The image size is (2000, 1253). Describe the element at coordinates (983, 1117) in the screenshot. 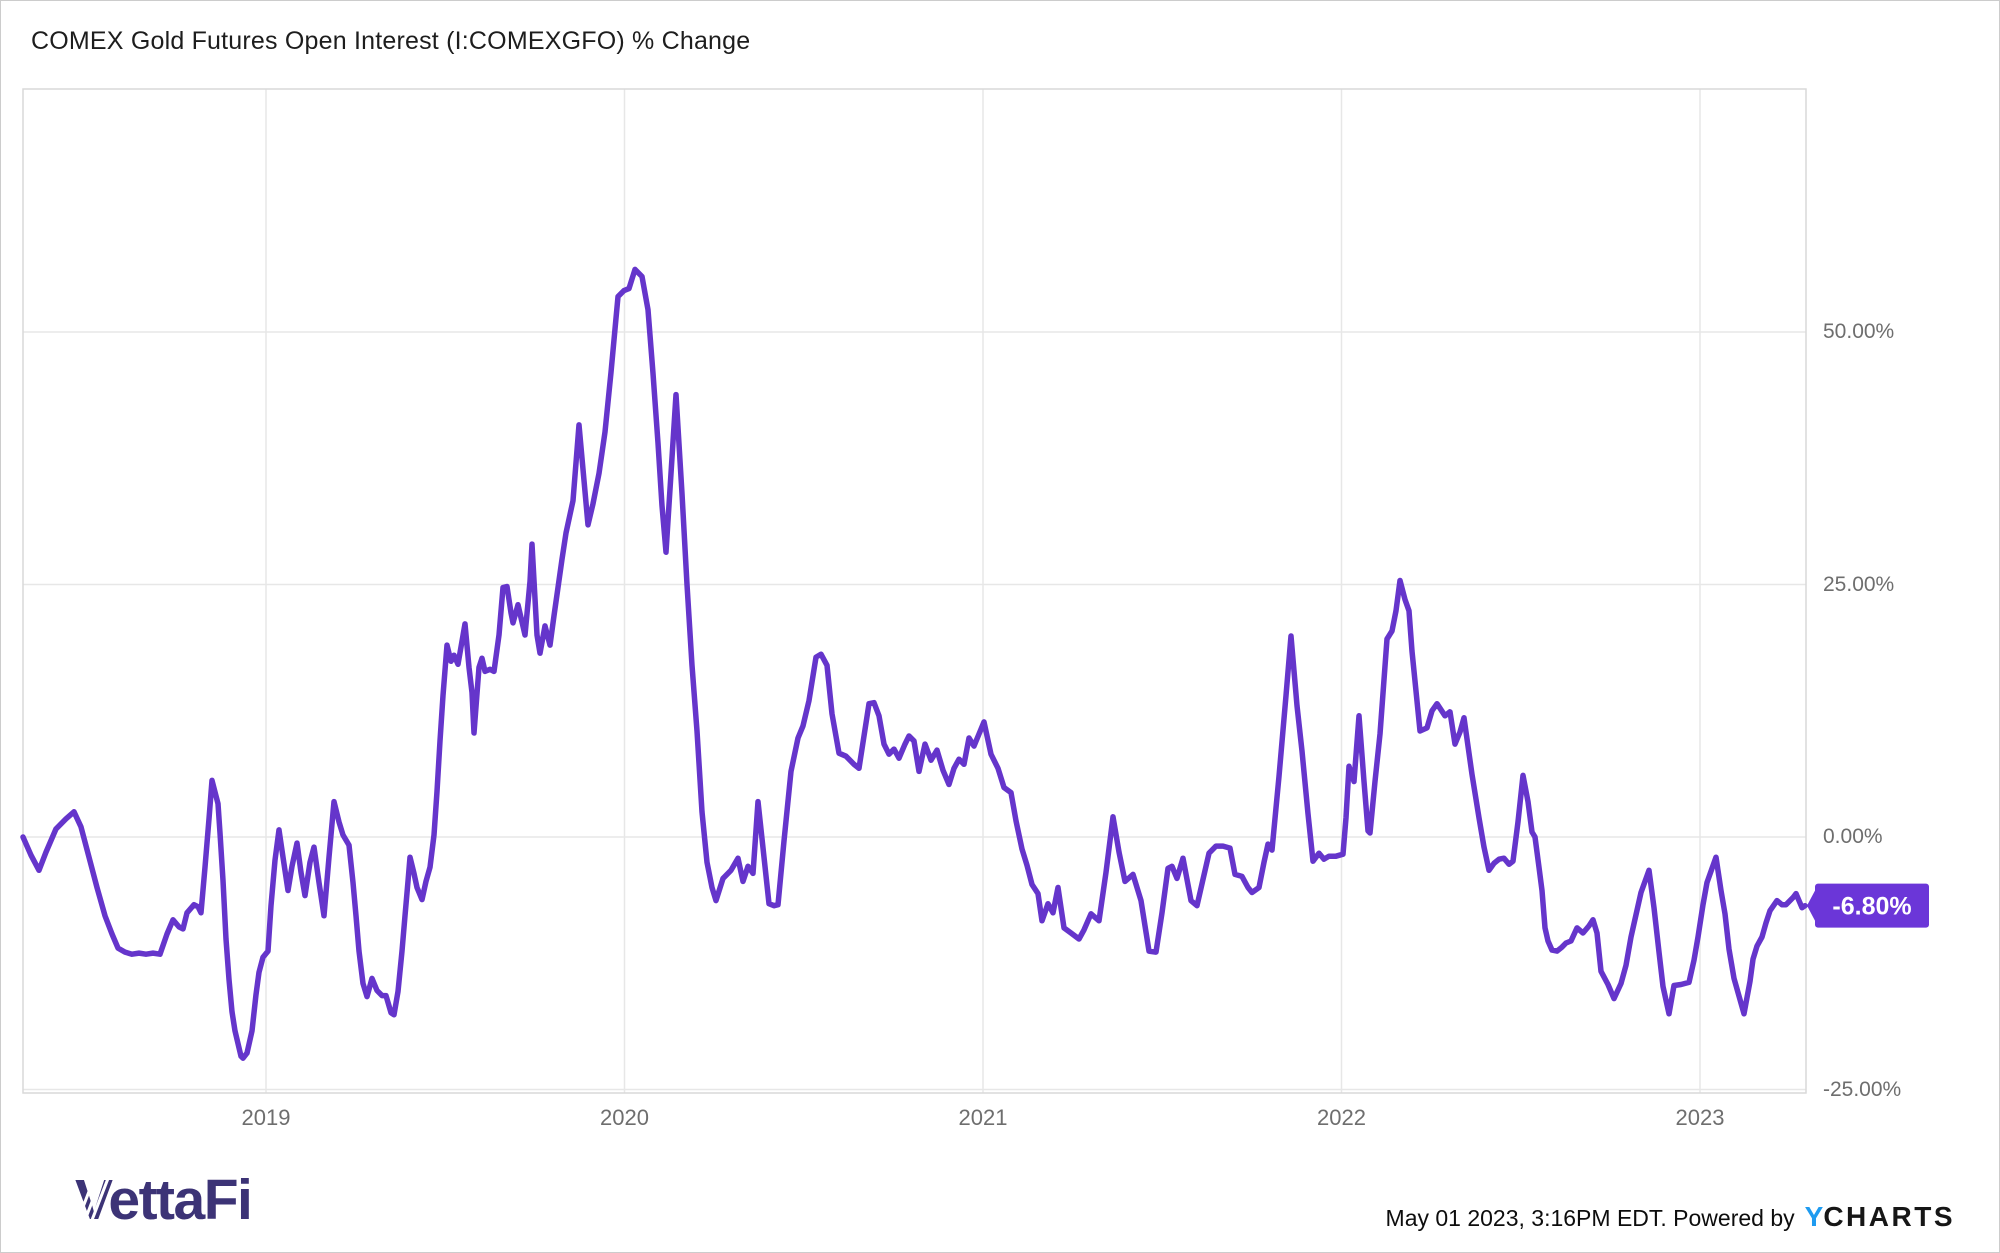

I see `x-axis-tick-label: 2021` at that location.